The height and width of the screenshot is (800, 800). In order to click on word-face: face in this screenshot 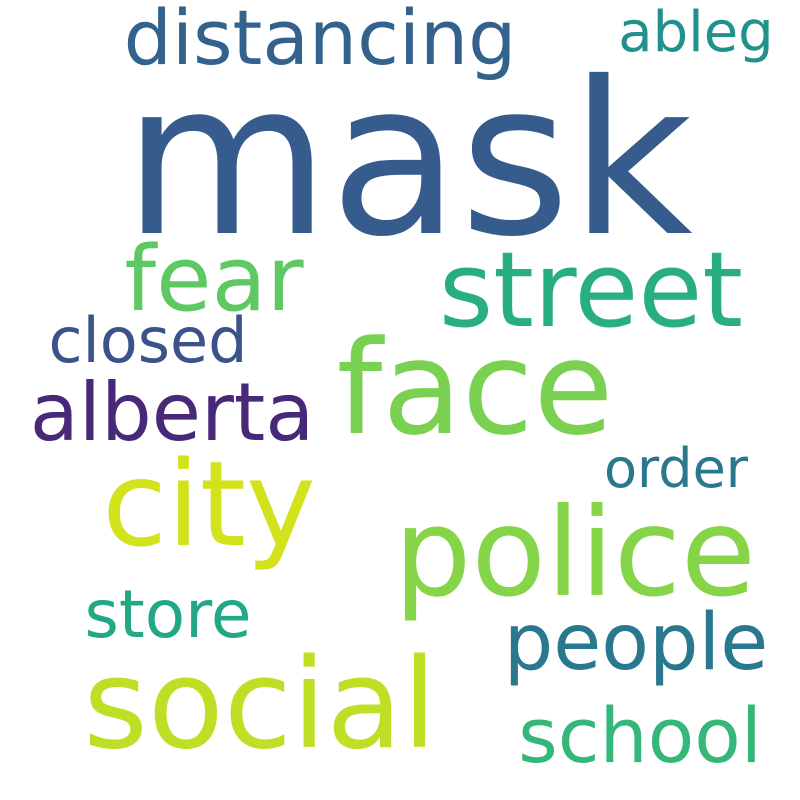, I will do `click(475, 388)`.